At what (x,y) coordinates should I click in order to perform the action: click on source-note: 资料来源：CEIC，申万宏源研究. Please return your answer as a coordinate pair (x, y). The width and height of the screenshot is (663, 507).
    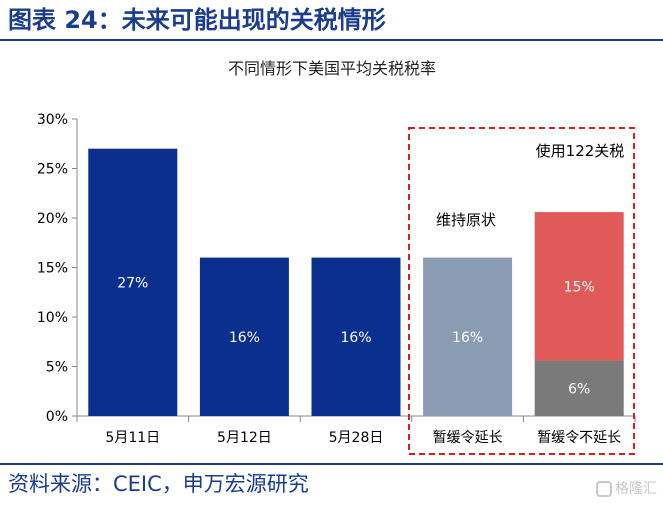
    Looking at the image, I should click on (158, 484).